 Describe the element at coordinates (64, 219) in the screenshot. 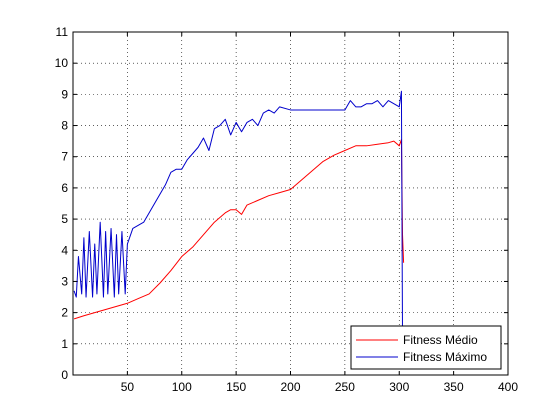

I see `y-tick-label-5: 5` at that location.